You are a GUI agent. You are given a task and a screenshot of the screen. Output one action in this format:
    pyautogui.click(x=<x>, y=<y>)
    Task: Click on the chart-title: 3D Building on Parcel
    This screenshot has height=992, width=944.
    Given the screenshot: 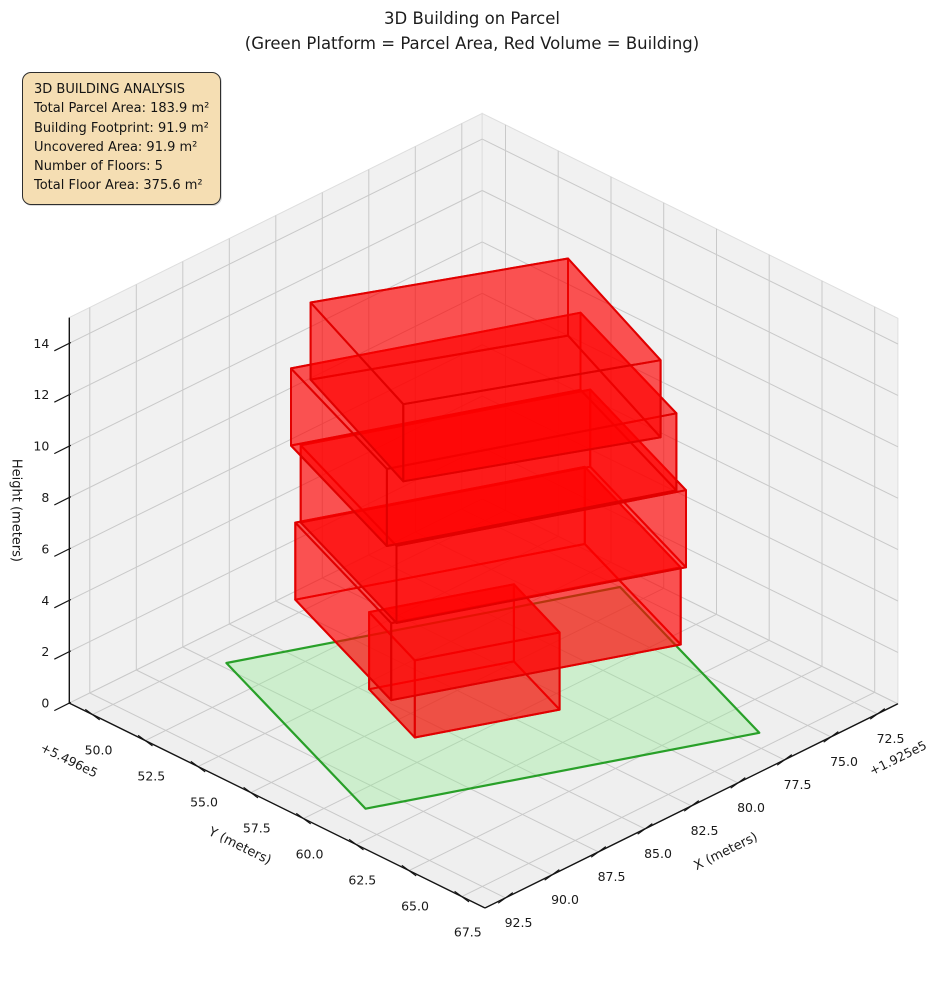 What is the action you would take?
    pyautogui.click(x=472, y=18)
    